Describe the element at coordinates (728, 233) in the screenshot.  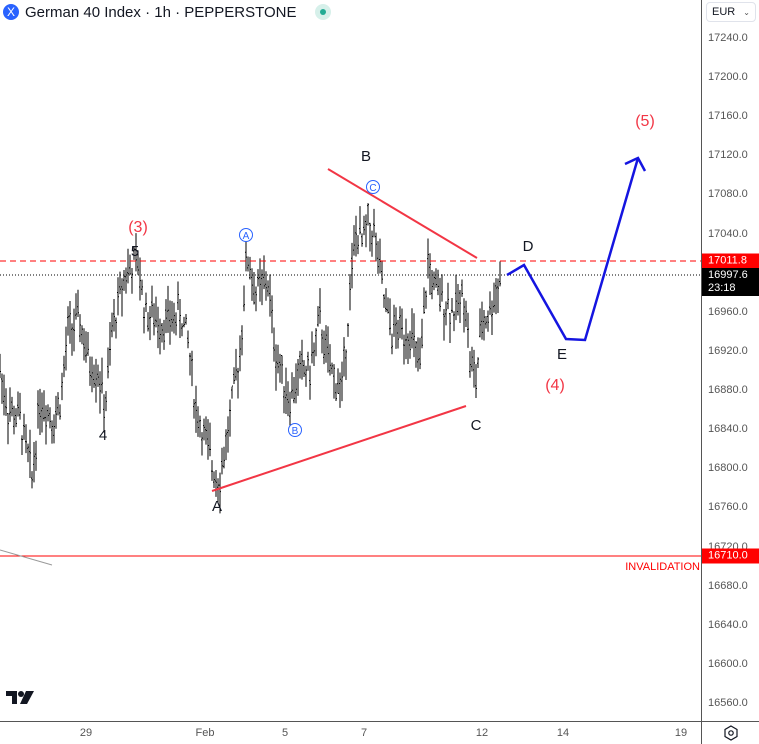
I see `price-tick: 17040.0` at that location.